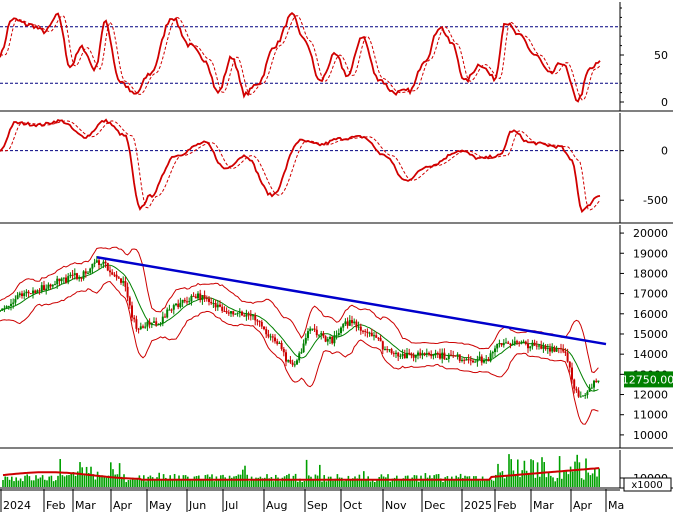 This screenshot has height=513, width=673. I want to click on x-tick-label: Aug, so click(276, 505).